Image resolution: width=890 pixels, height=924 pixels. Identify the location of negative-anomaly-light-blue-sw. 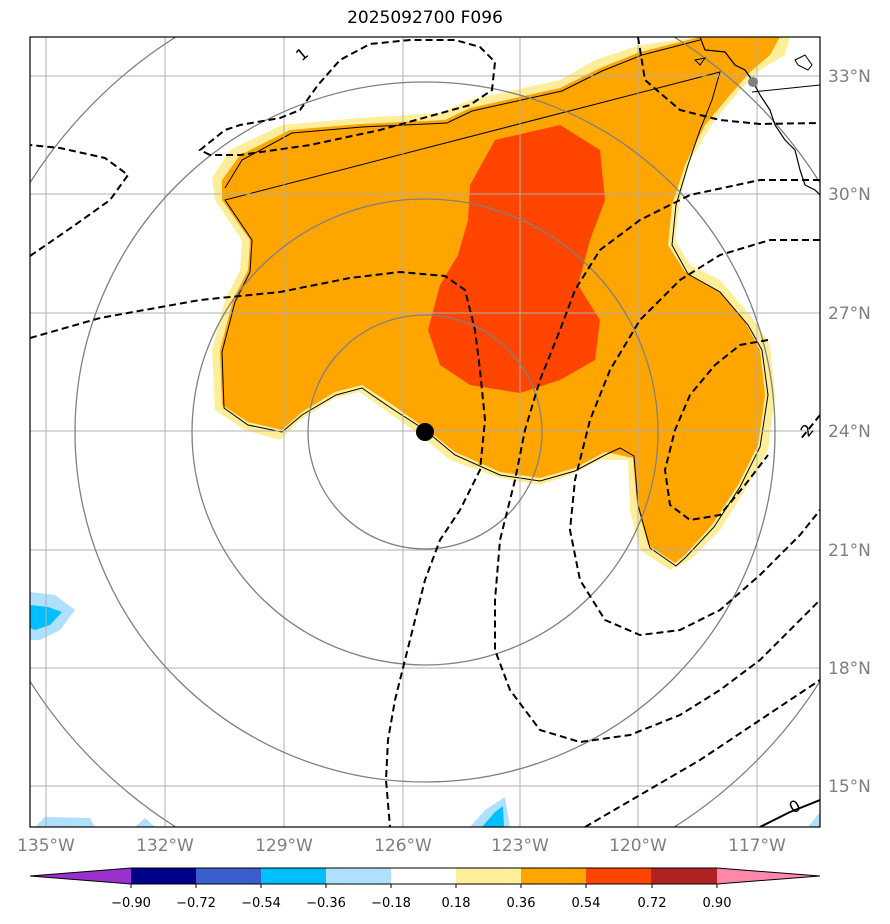
(65, 822).